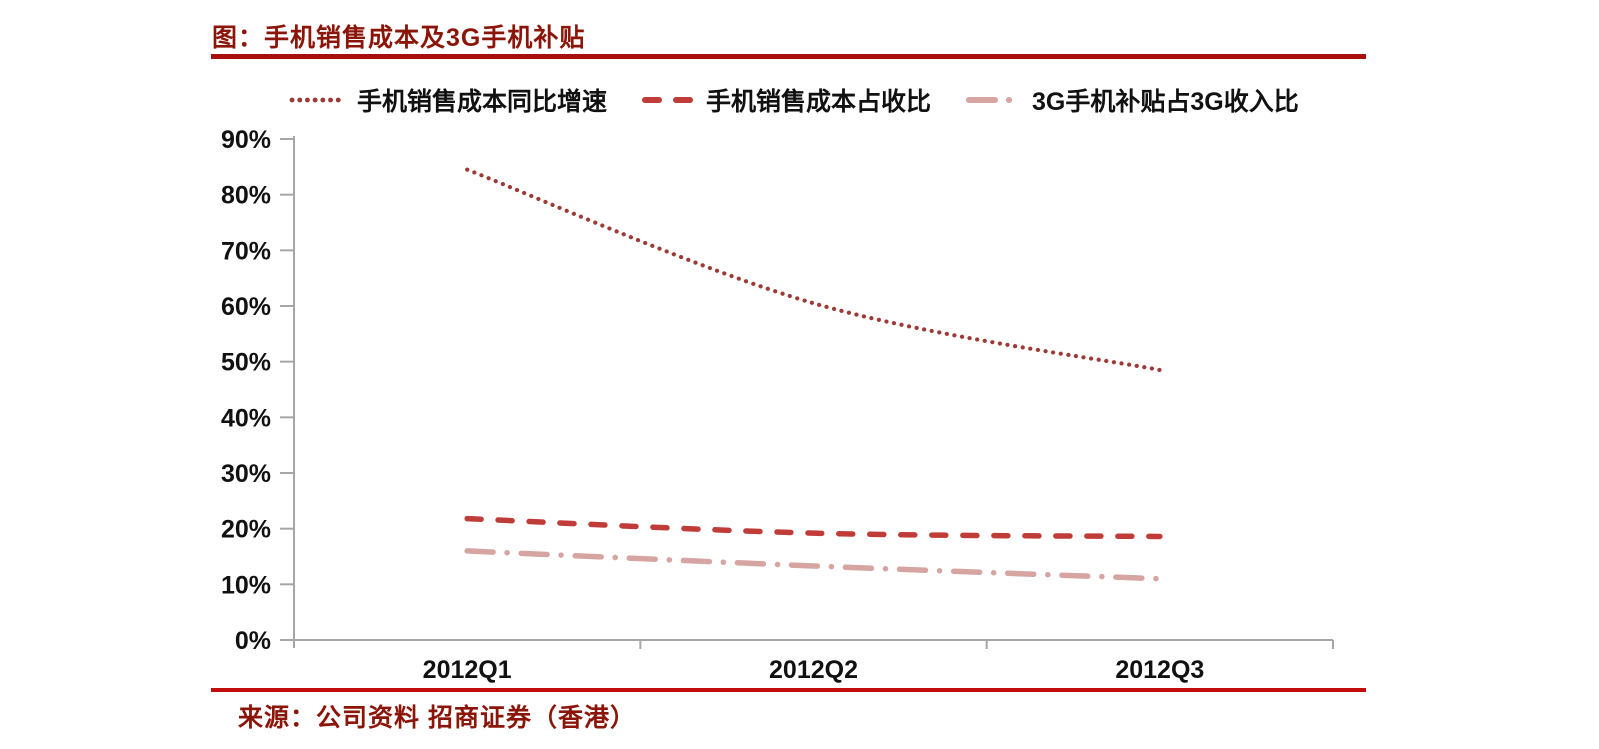 The height and width of the screenshot is (749, 1599). What do you see at coordinates (813, 670) in the screenshot?
I see `x-tick-label: 2012Q2` at bounding box center [813, 670].